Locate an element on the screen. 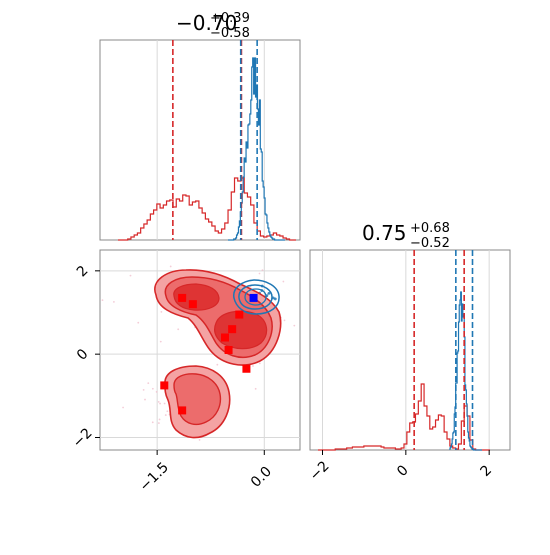  y-marginal-marks is located at coordinates (404, 350).